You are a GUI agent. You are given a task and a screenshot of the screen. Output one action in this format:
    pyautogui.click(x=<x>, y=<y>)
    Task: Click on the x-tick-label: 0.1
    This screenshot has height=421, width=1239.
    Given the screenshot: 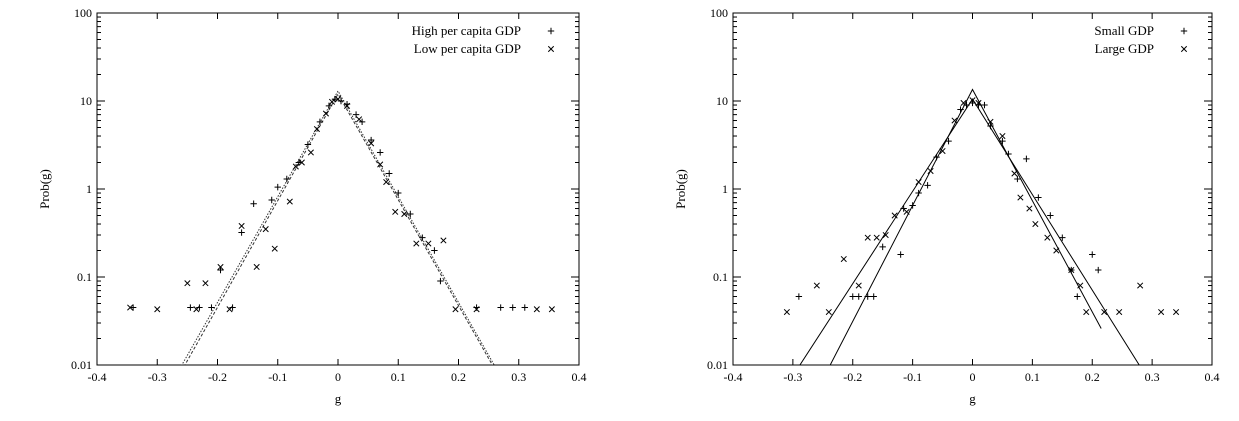 What is the action you would take?
    pyautogui.click(x=398, y=377)
    